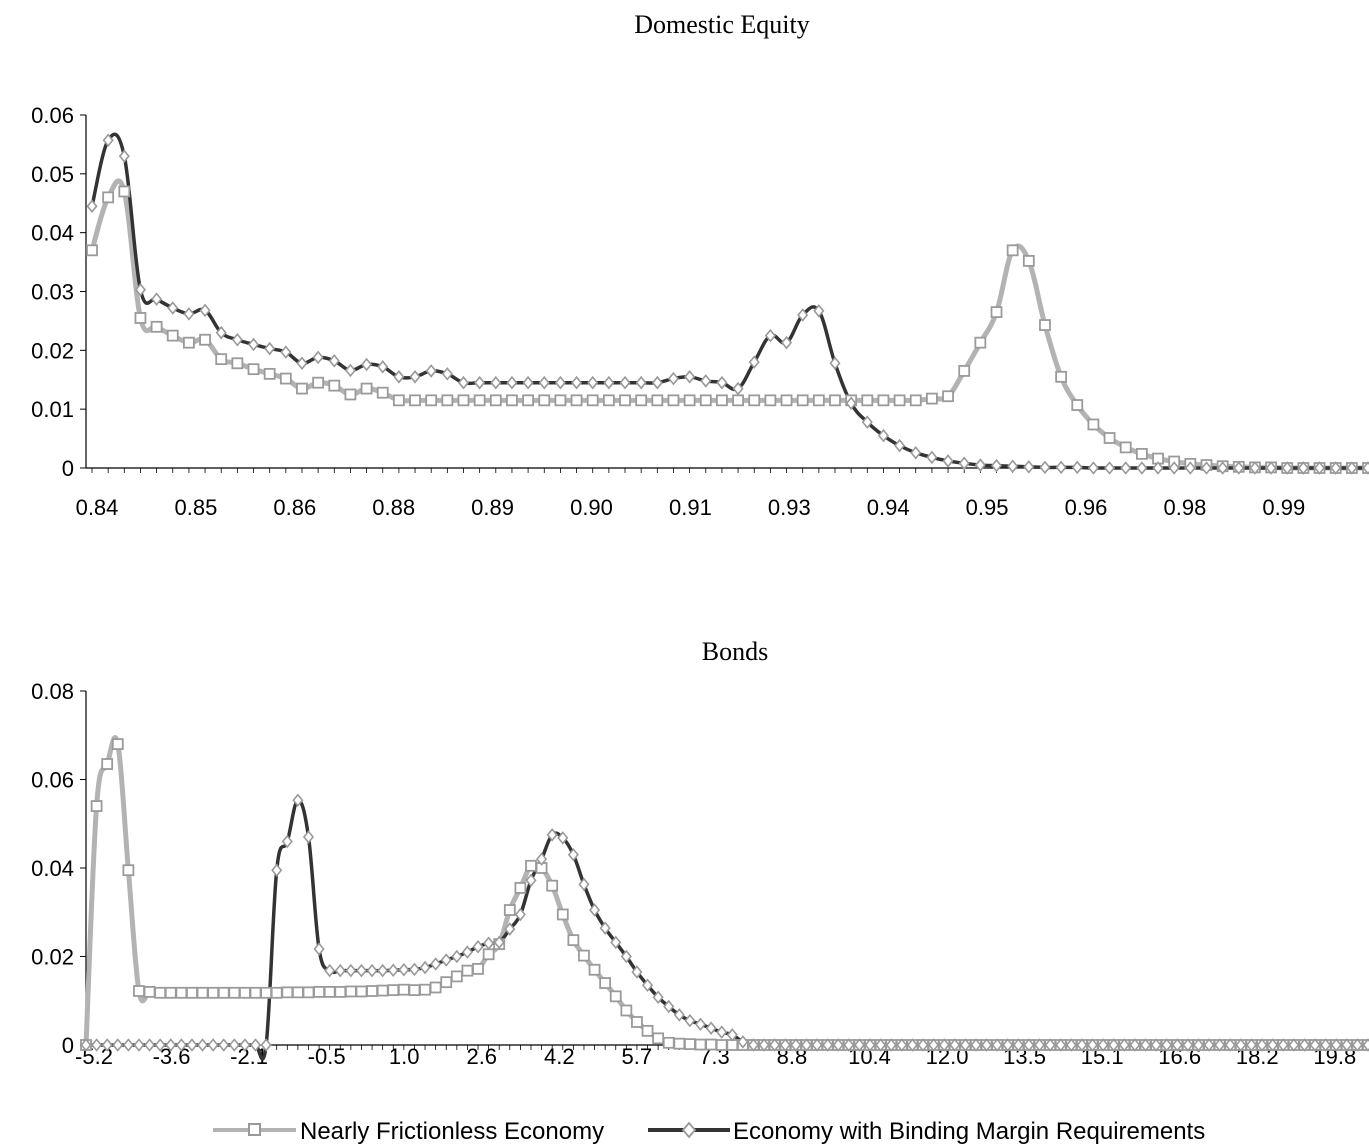 Image resolution: width=1369 pixels, height=1148 pixels. I want to click on x-tick-label: 0.96, so click(1086, 507).